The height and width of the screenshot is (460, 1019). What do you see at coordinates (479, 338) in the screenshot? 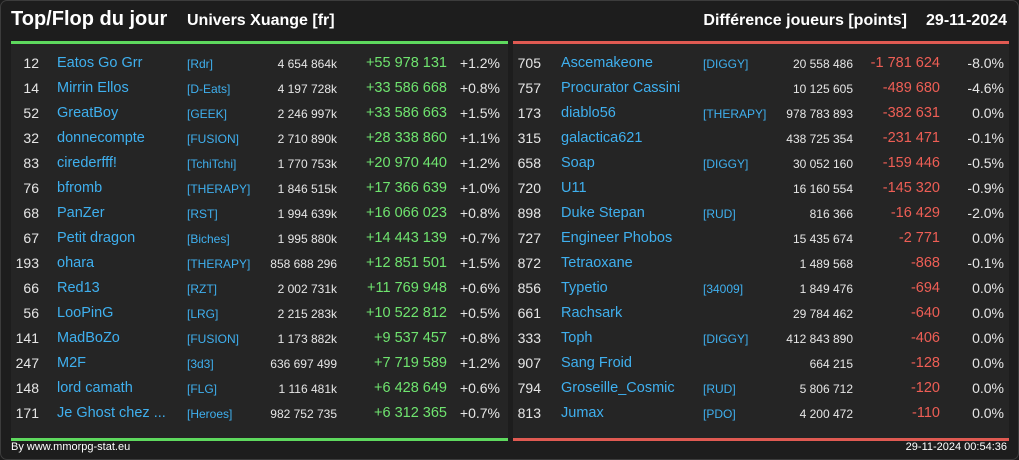
I see `percent-change: +0.8%` at bounding box center [479, 338].